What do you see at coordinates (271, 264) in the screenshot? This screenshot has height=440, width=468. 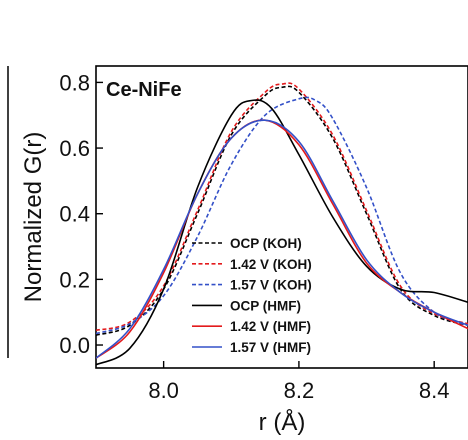 I see `legend-label-2: 1.42 V (KOH)` at bounding box center [271, 264].